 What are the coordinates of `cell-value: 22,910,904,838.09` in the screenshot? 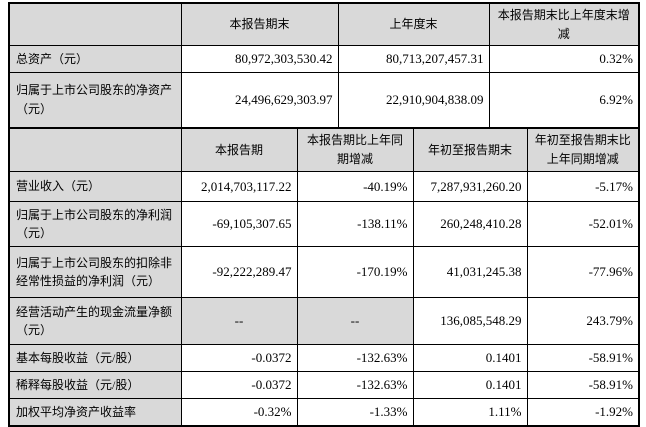 It's located at (413, 100).